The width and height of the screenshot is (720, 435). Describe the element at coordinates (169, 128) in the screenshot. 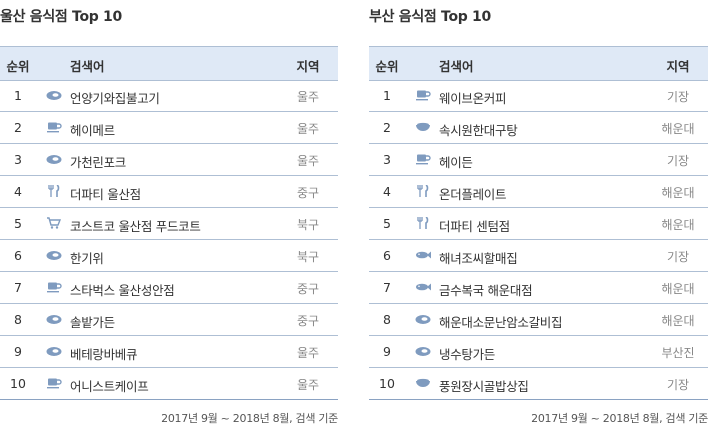

I see `table-row: 2 헤이메르 울주` at that location.